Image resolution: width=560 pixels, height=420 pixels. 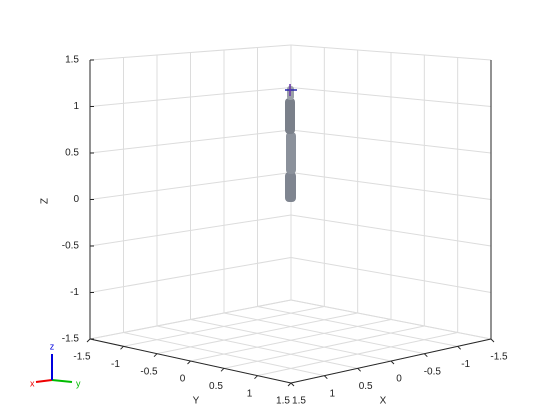 I want to click on z-tick-label: 1.5, so click(x=72, y=60).